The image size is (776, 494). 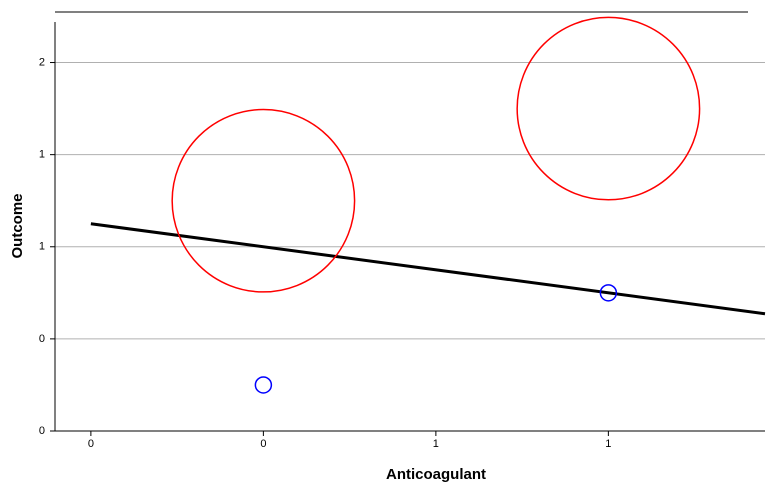 I want to click on y-tick-label: 2, so click(x=42, y=62).